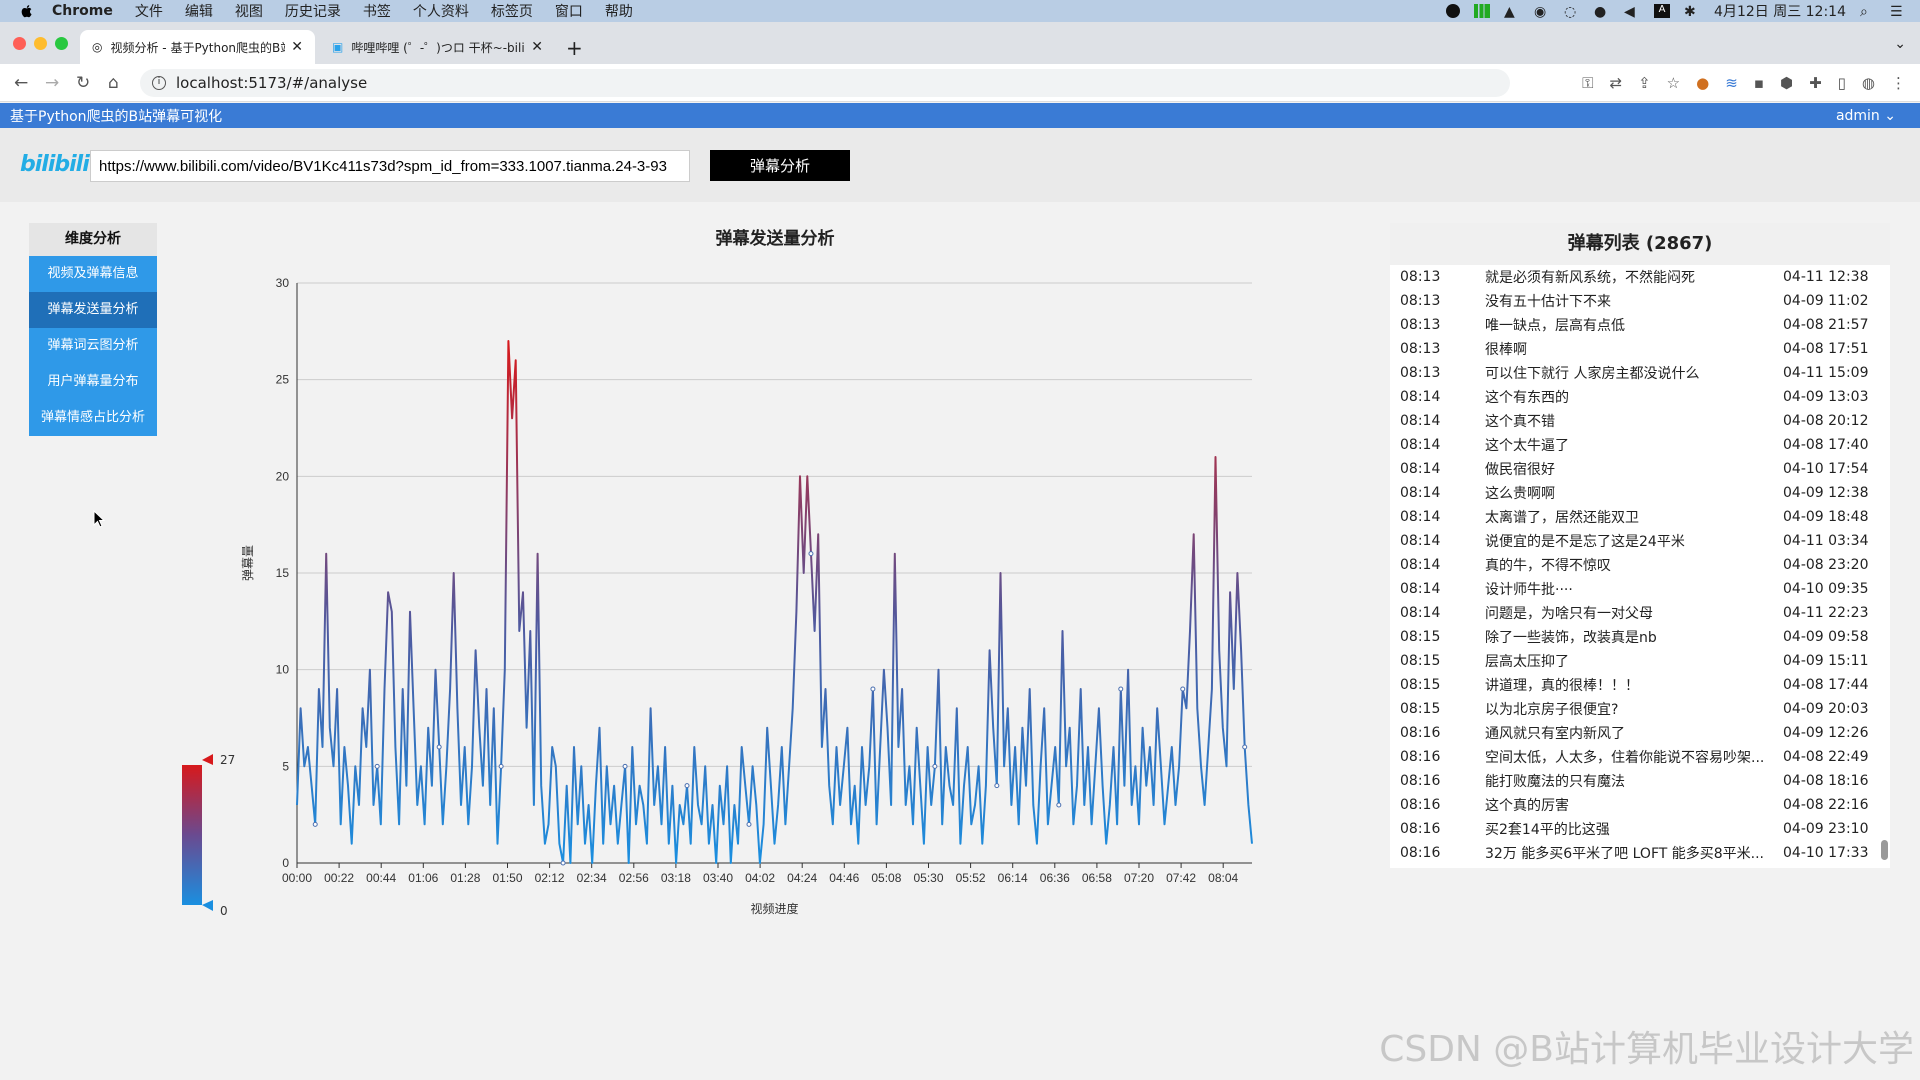 The height and width of the screenshot is (1080, 1920). What do you see at coordinates (1600, 12) in the screenshot?
I see `wechat-icon: ●` at bounding box center [1600, 12].